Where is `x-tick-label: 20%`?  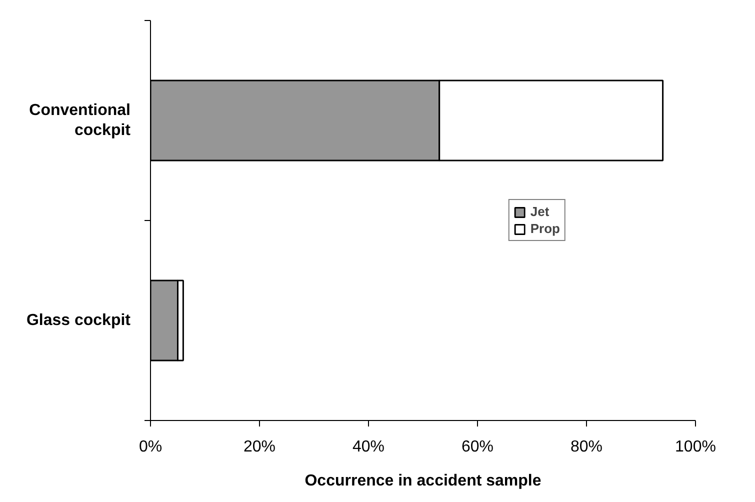
x-tick-label: 20% is located at coordinates (259, 447).